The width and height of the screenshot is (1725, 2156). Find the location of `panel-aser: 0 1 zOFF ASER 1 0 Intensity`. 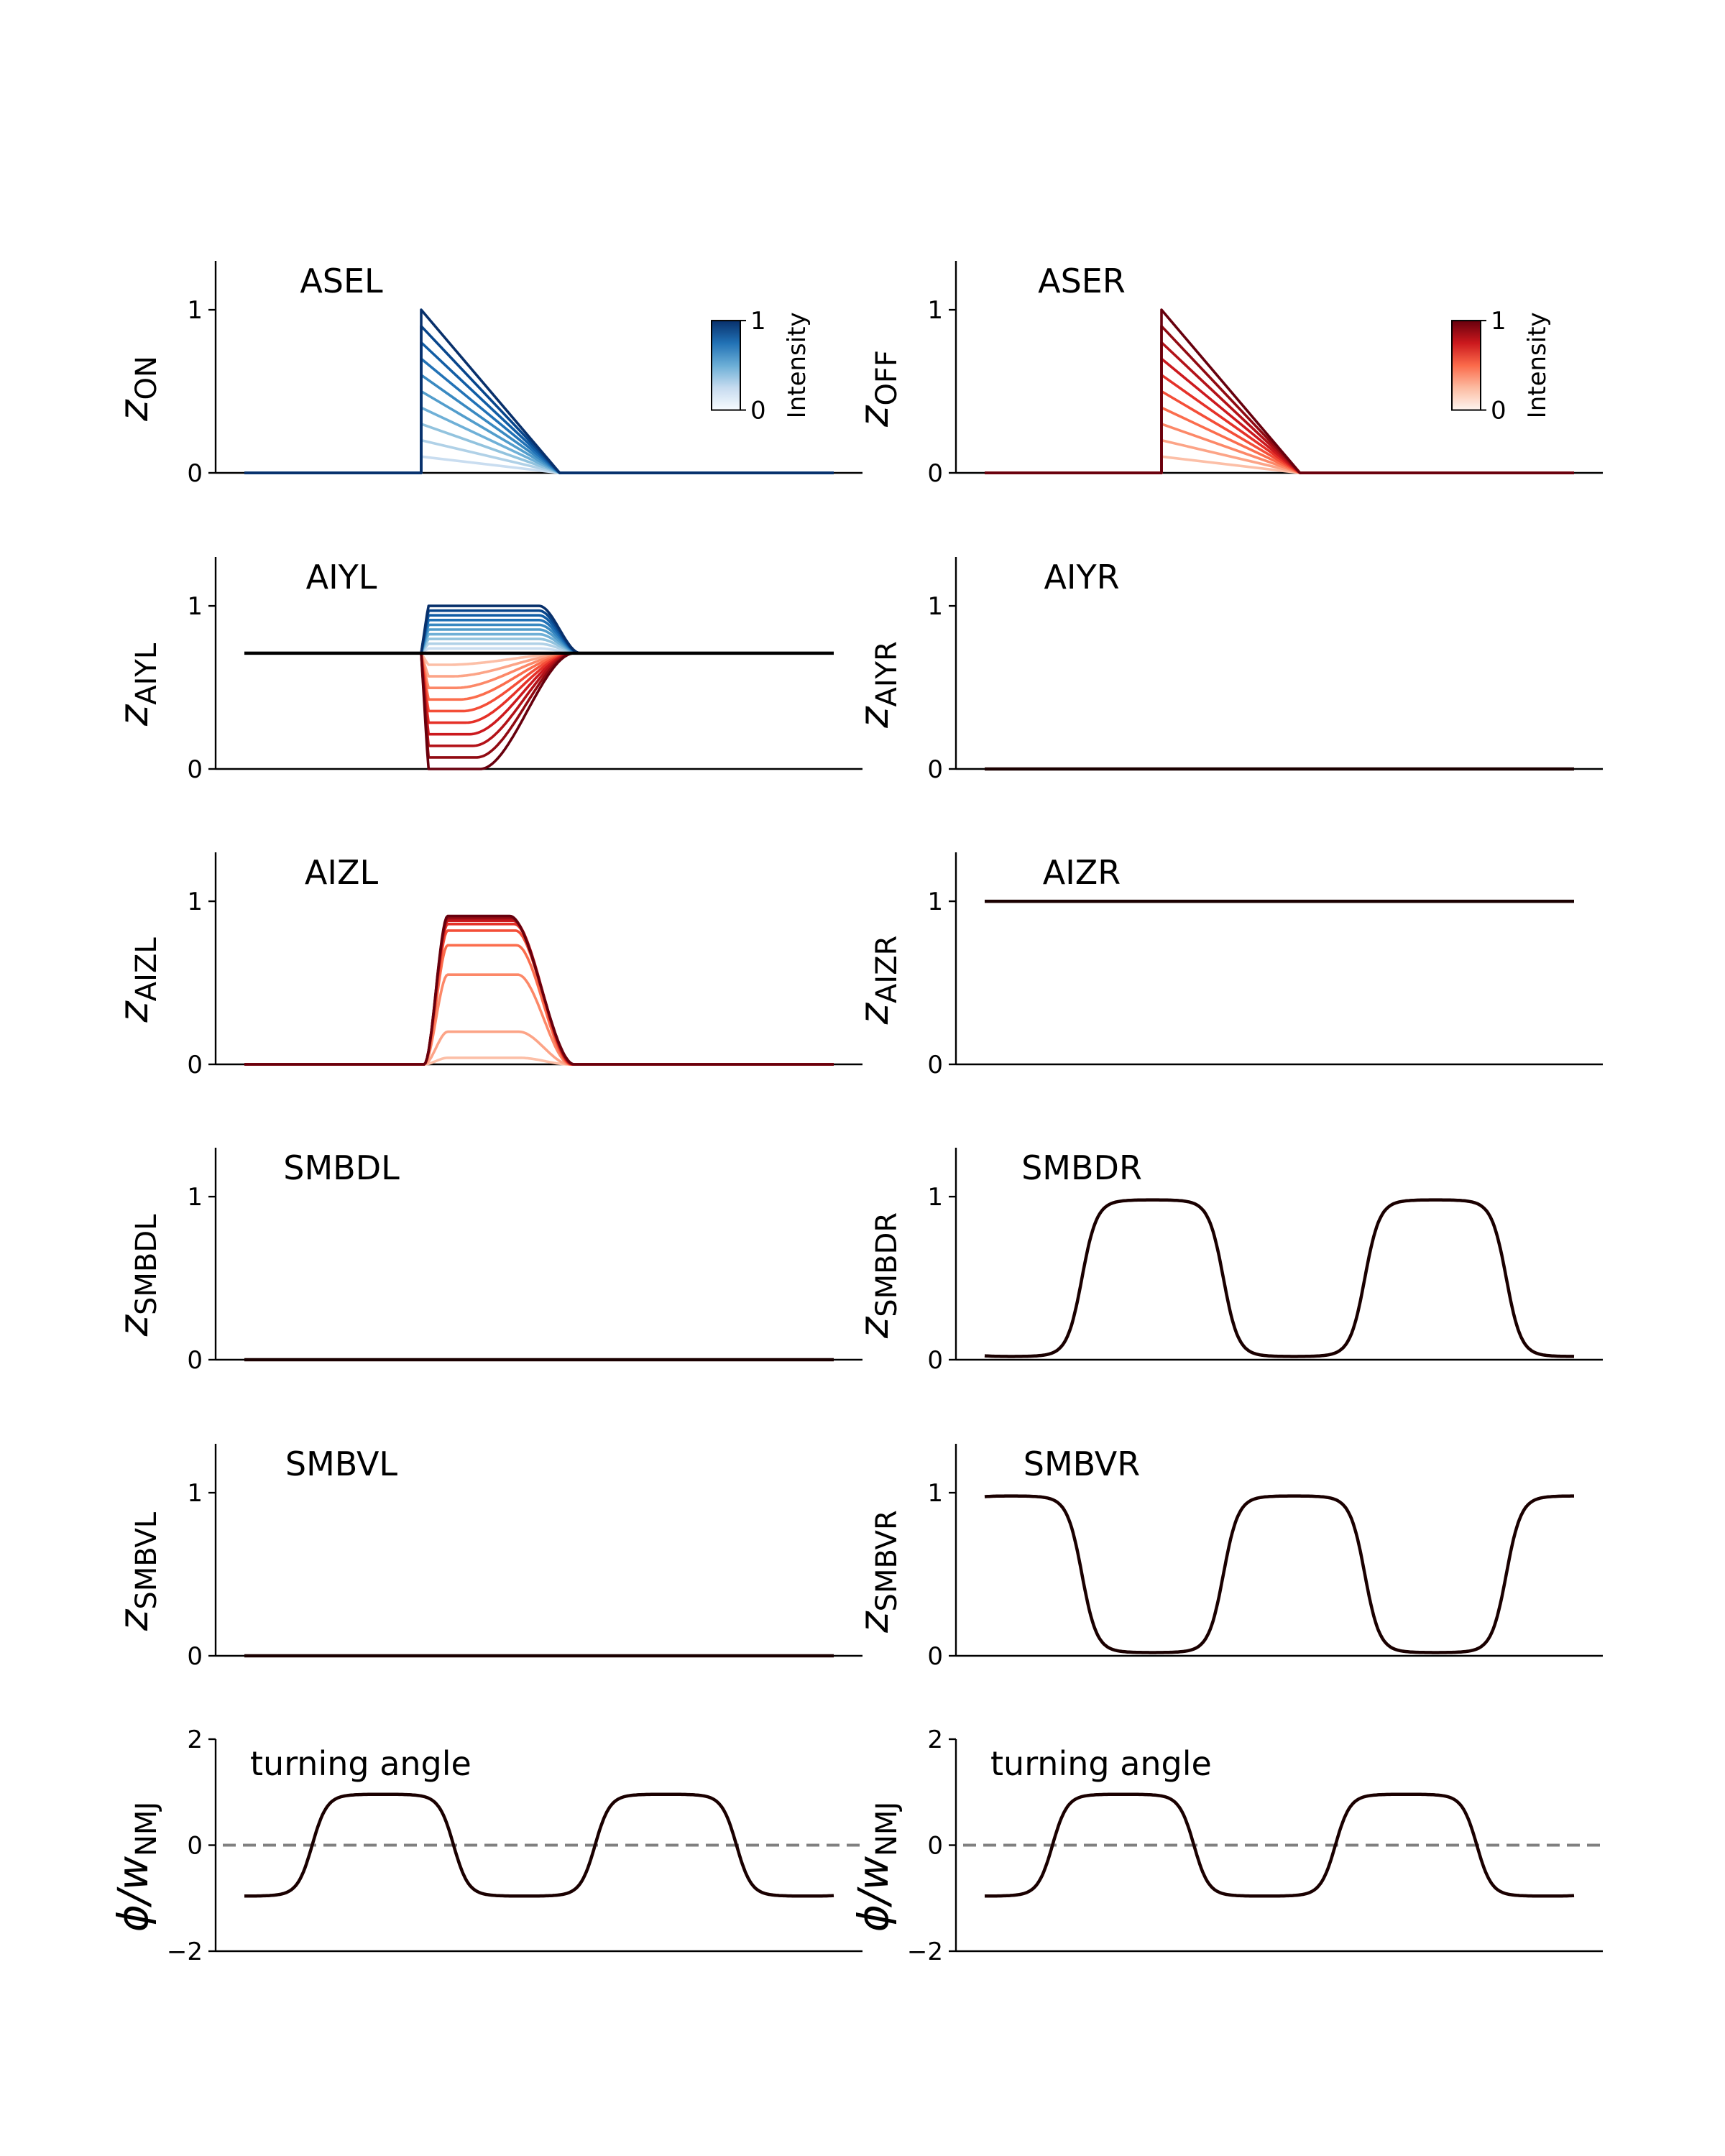

panel-aser: 0 1 zOFF ASER 1 0 Intensity is located at coordinates (1227, 374).